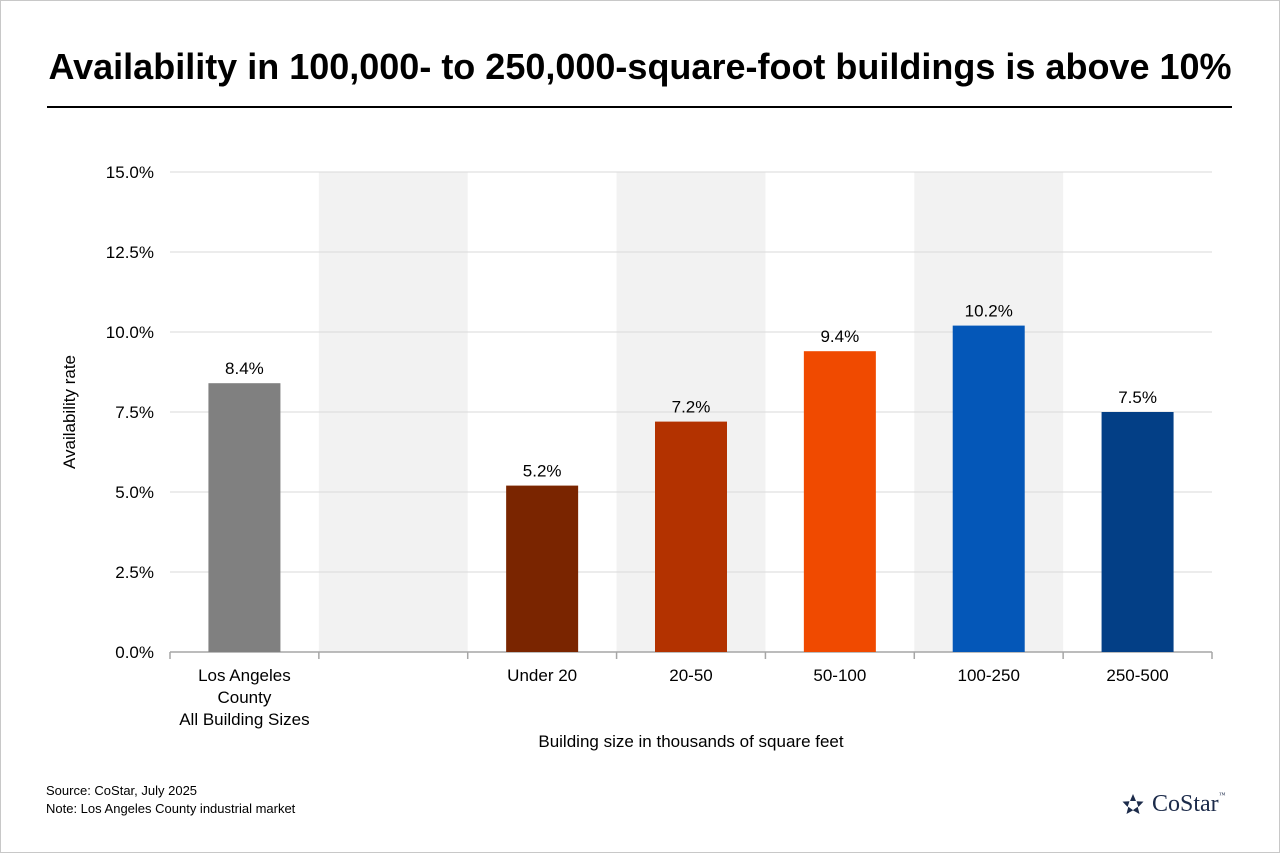  I want to click on y-tick-label: 2.5%, so click(134, 572).